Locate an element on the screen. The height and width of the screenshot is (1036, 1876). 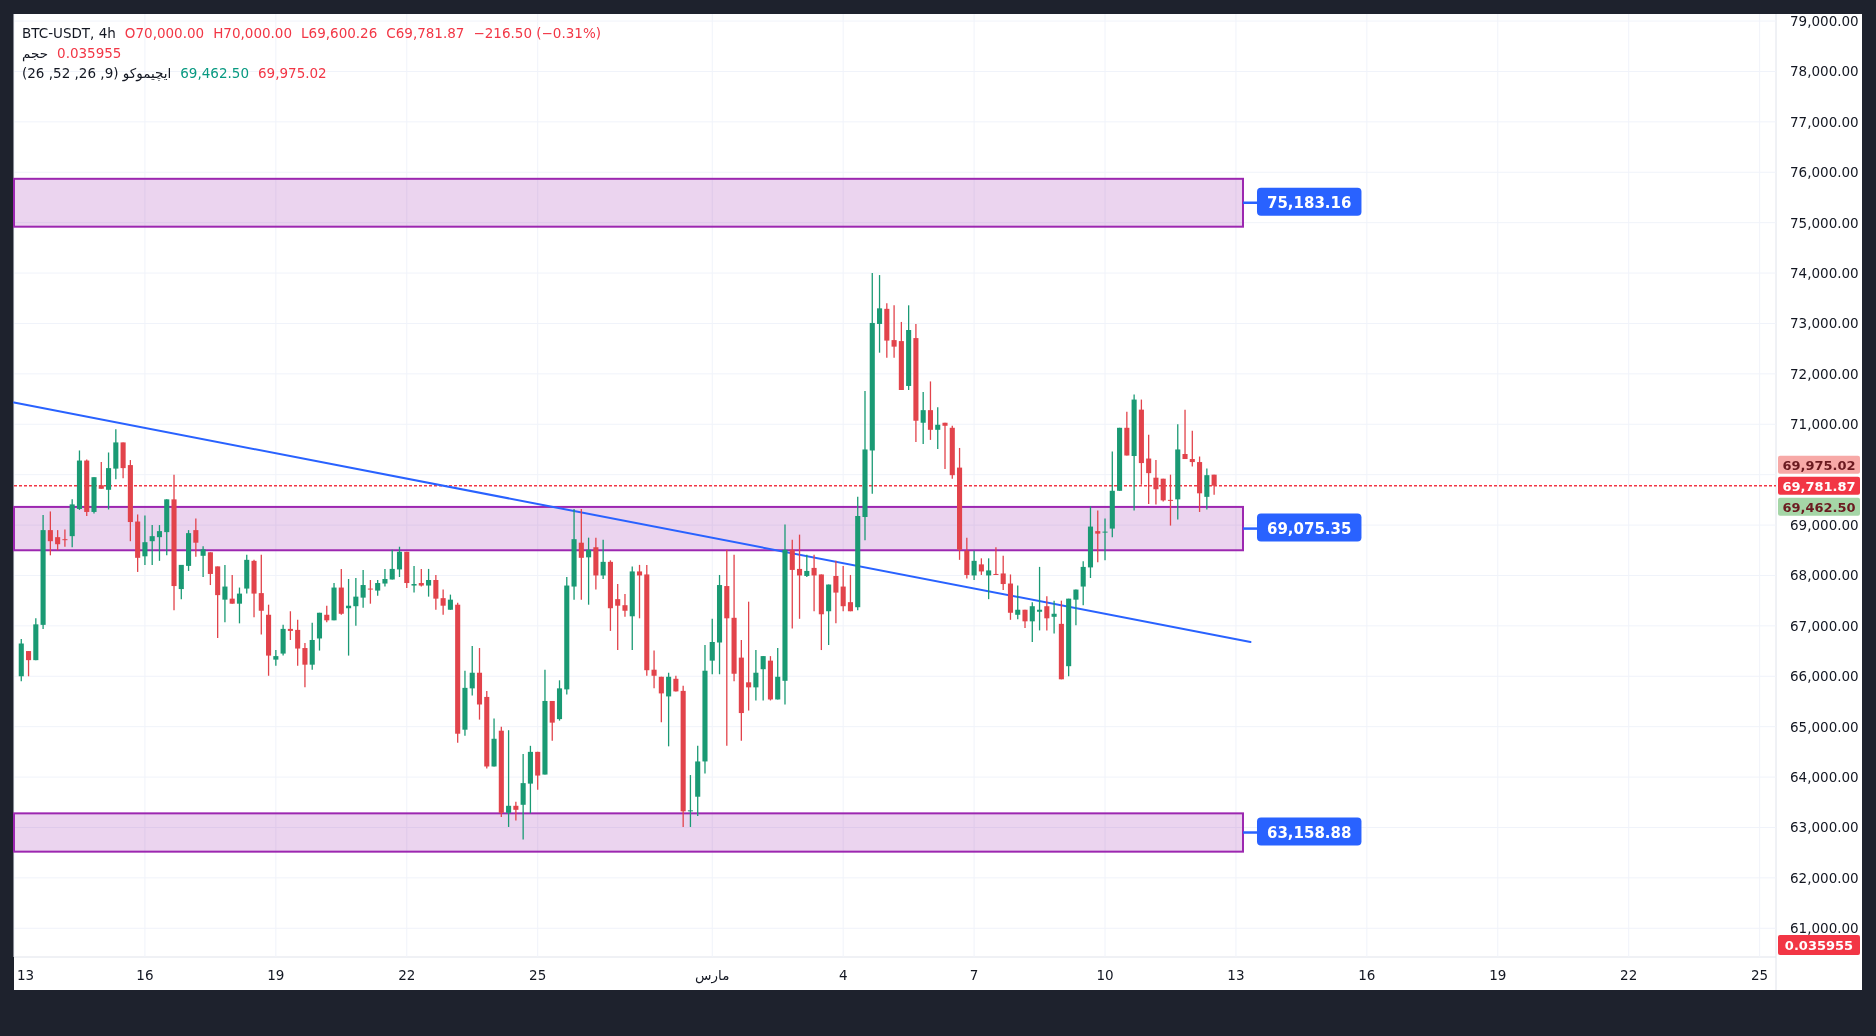
annotation: C69,781.87 is located at coordinates (425, 33).